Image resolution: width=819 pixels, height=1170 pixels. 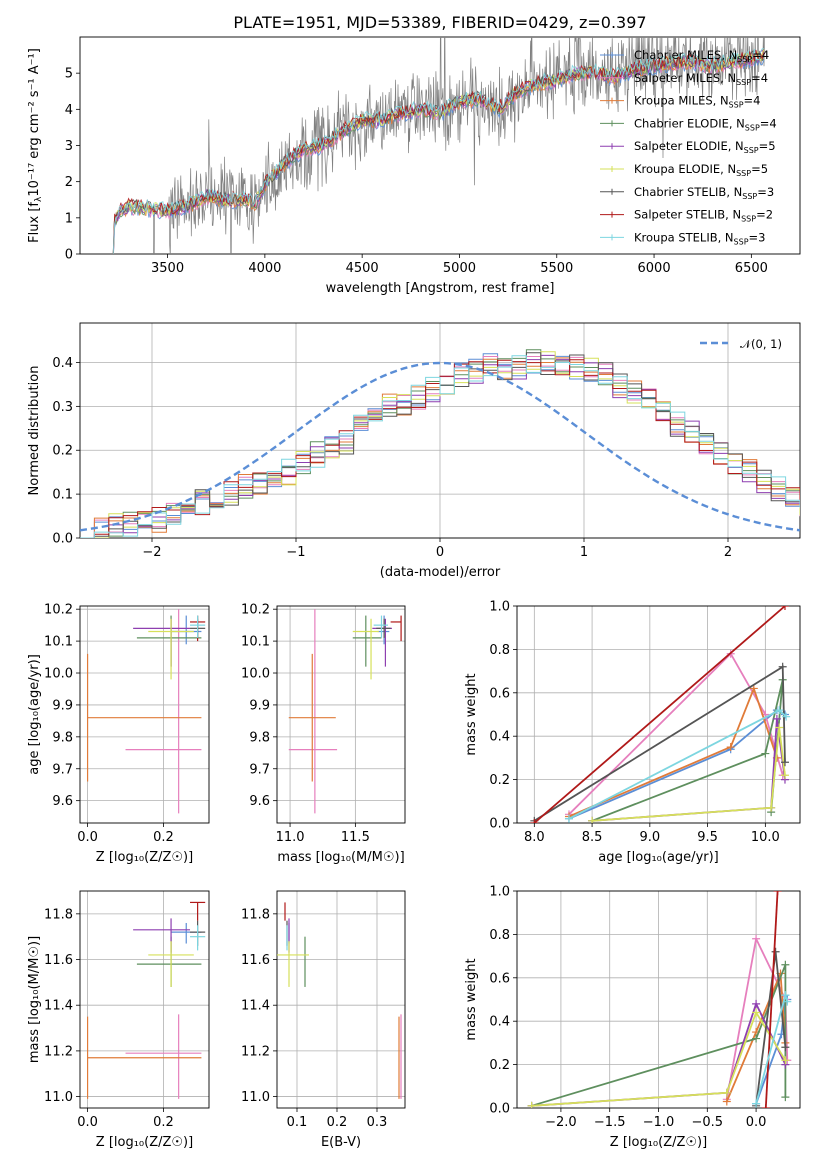 I want to click on y-tick-label: 0.8, so click(x=499, y=650).